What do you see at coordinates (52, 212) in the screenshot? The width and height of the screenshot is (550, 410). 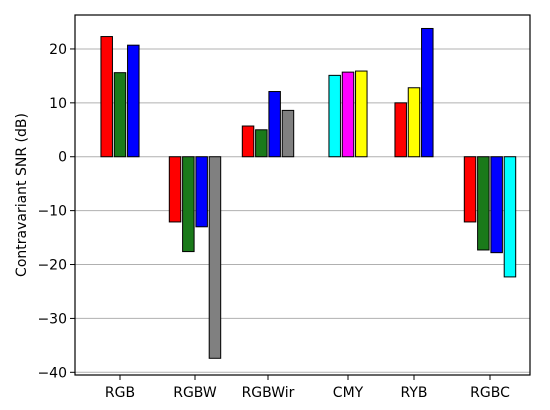 I see `y-tick-label: −10` at bounding box center [52, 212].